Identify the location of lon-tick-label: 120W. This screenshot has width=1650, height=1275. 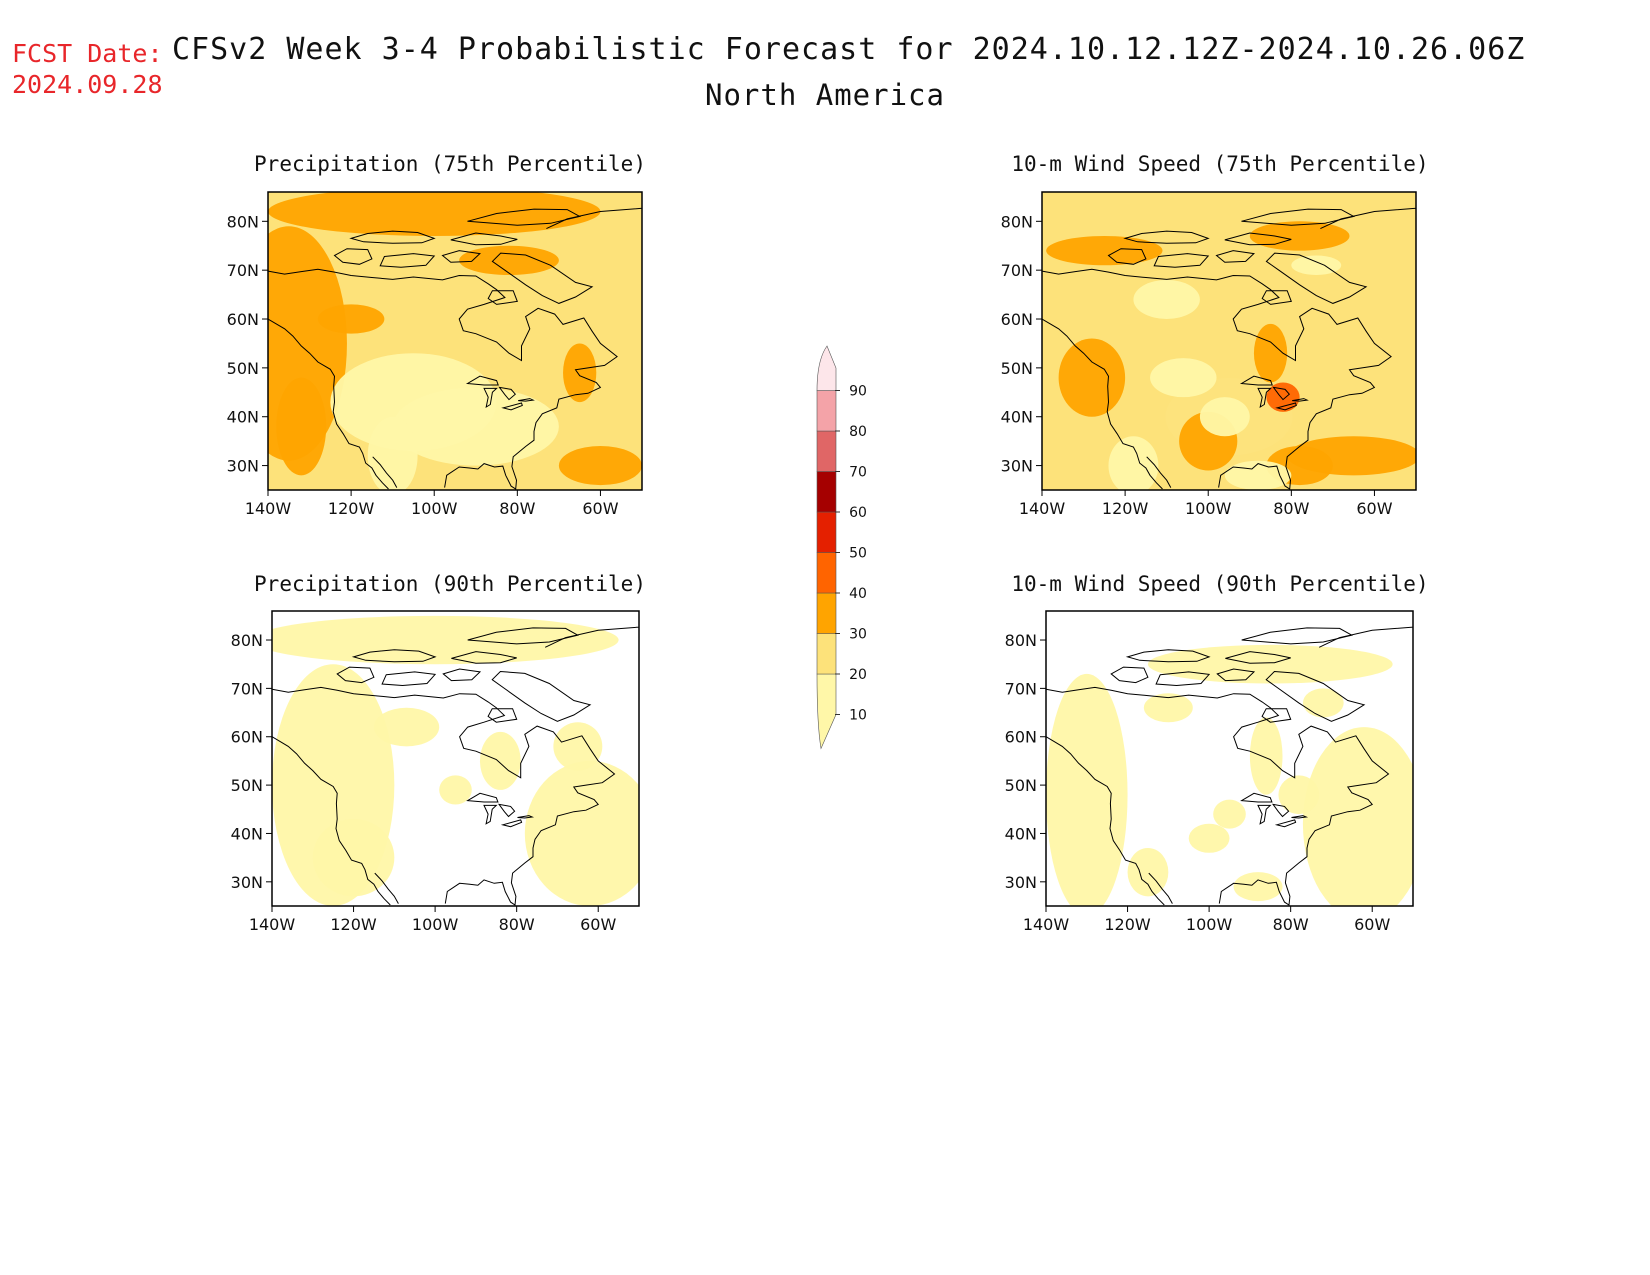
(1127, 924).